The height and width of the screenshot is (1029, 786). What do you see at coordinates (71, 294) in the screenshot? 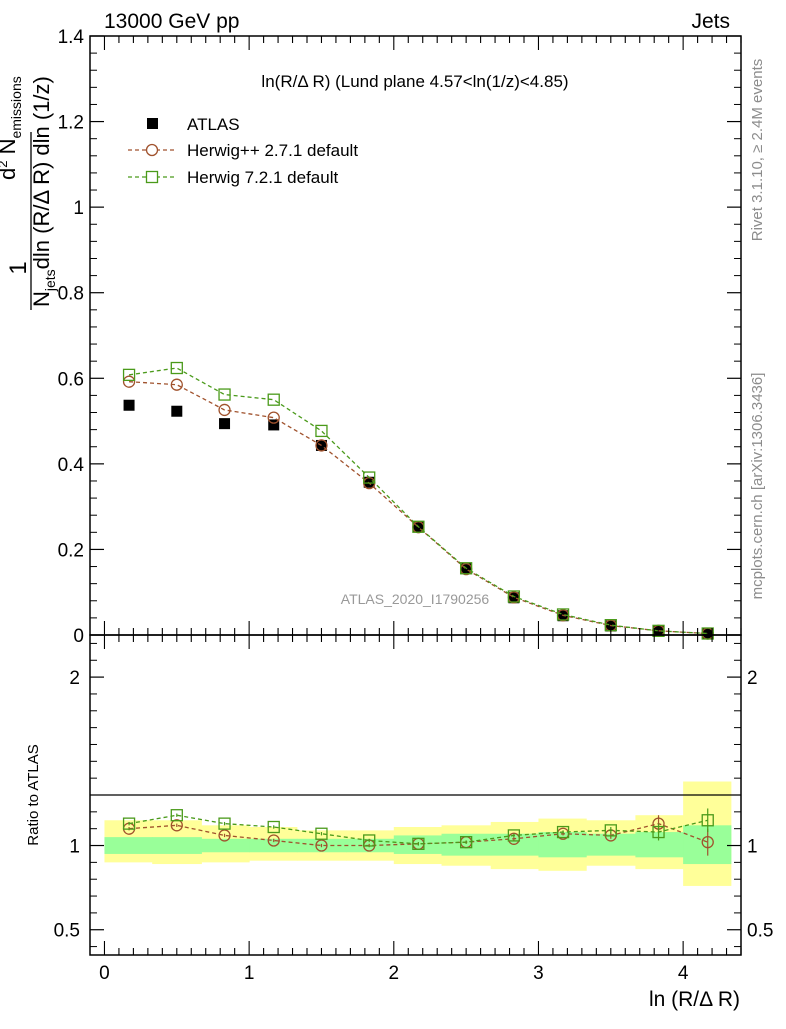
I see `main-y-tick-label: 0.8` at bounding box center [71, 294].